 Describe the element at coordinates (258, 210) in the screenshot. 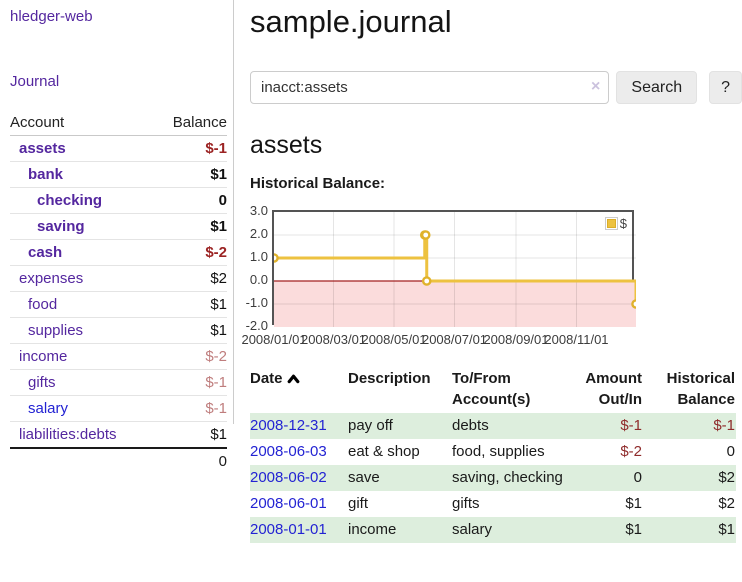

I see `y-axis-tick-label: 3.0` at that location.